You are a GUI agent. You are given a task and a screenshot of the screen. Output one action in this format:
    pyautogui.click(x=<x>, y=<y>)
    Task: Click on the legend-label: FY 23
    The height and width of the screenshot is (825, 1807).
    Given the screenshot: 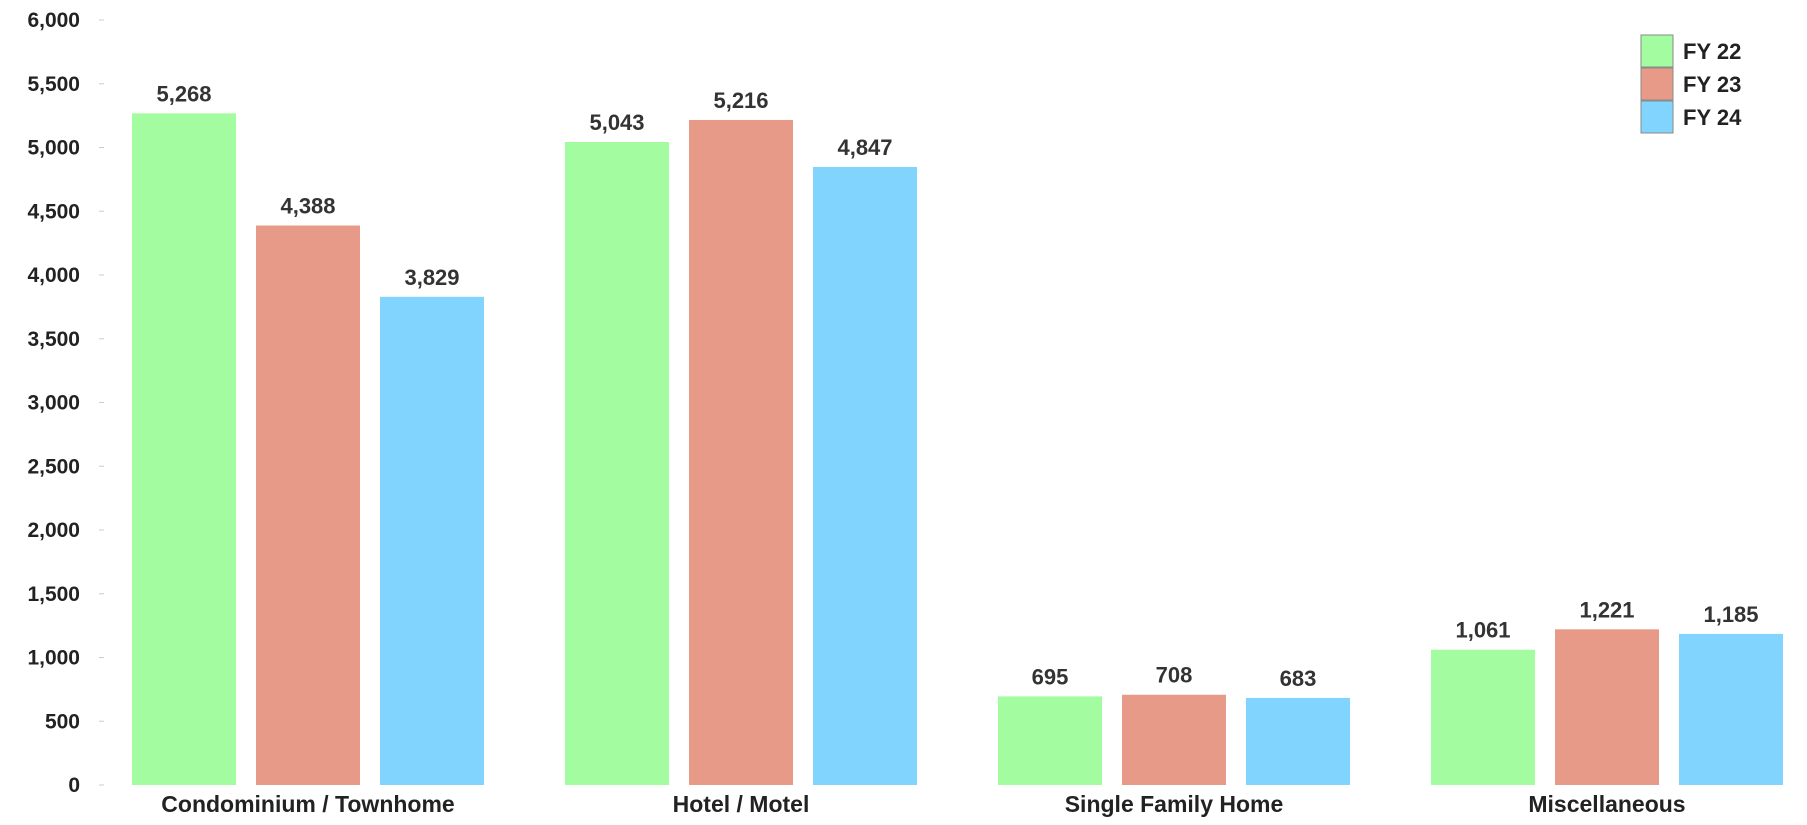 What is the action you would take?
    pyautogui.click(x=1712, y=84)
    